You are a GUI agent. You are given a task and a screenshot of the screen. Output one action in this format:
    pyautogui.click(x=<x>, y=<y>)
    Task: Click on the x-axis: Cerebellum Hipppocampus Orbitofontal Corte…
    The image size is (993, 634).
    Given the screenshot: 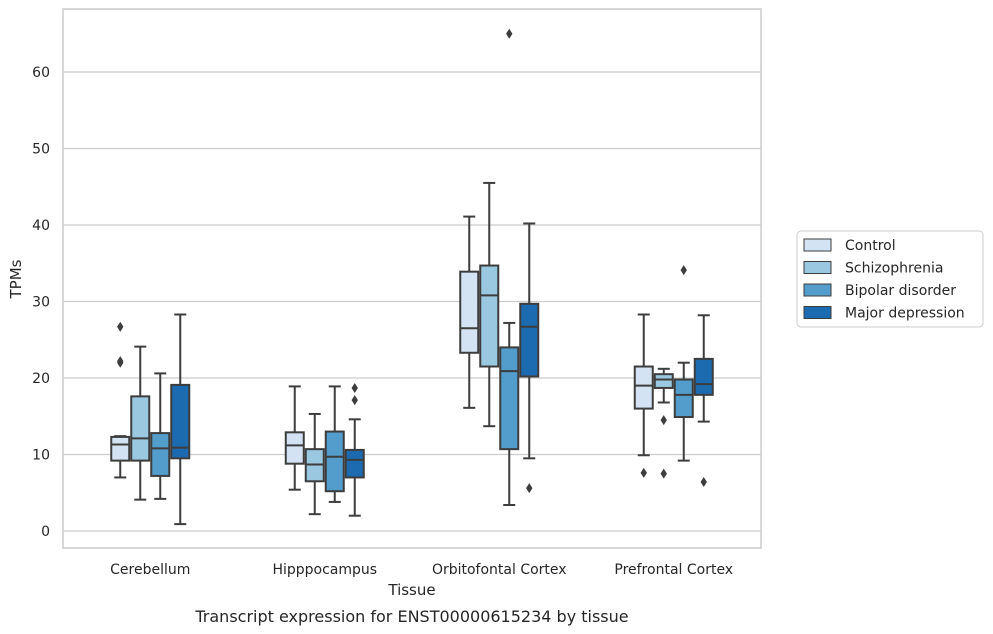 What is the action you would take?
    pyautogui.click(x=421, y=570)
    